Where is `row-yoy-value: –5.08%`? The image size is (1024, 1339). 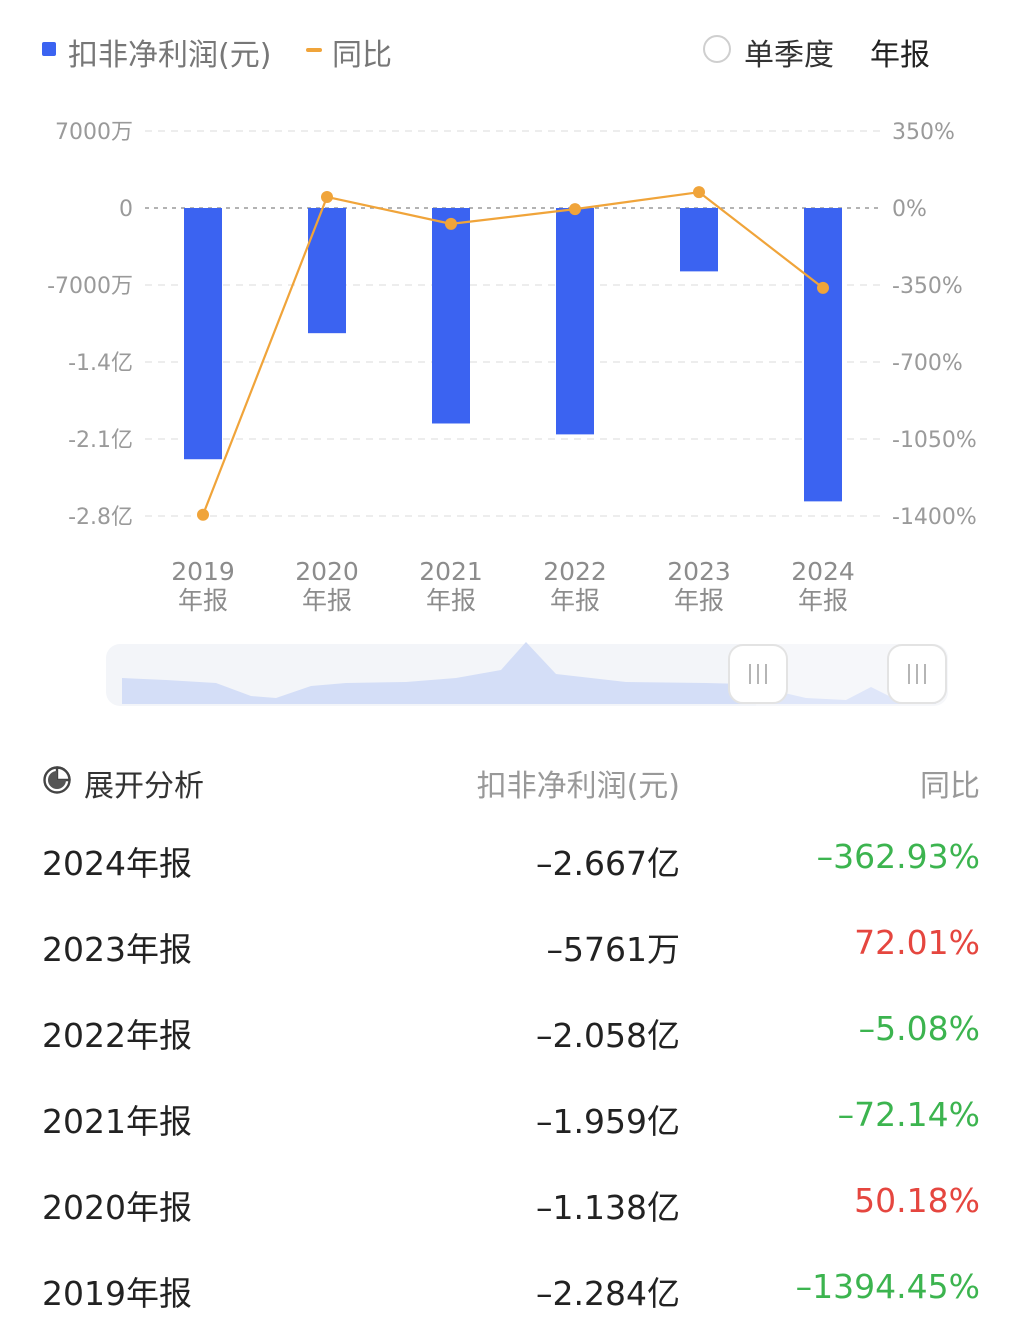
row-yoy-value: –5.08% is located at coordinates (919, 1028).